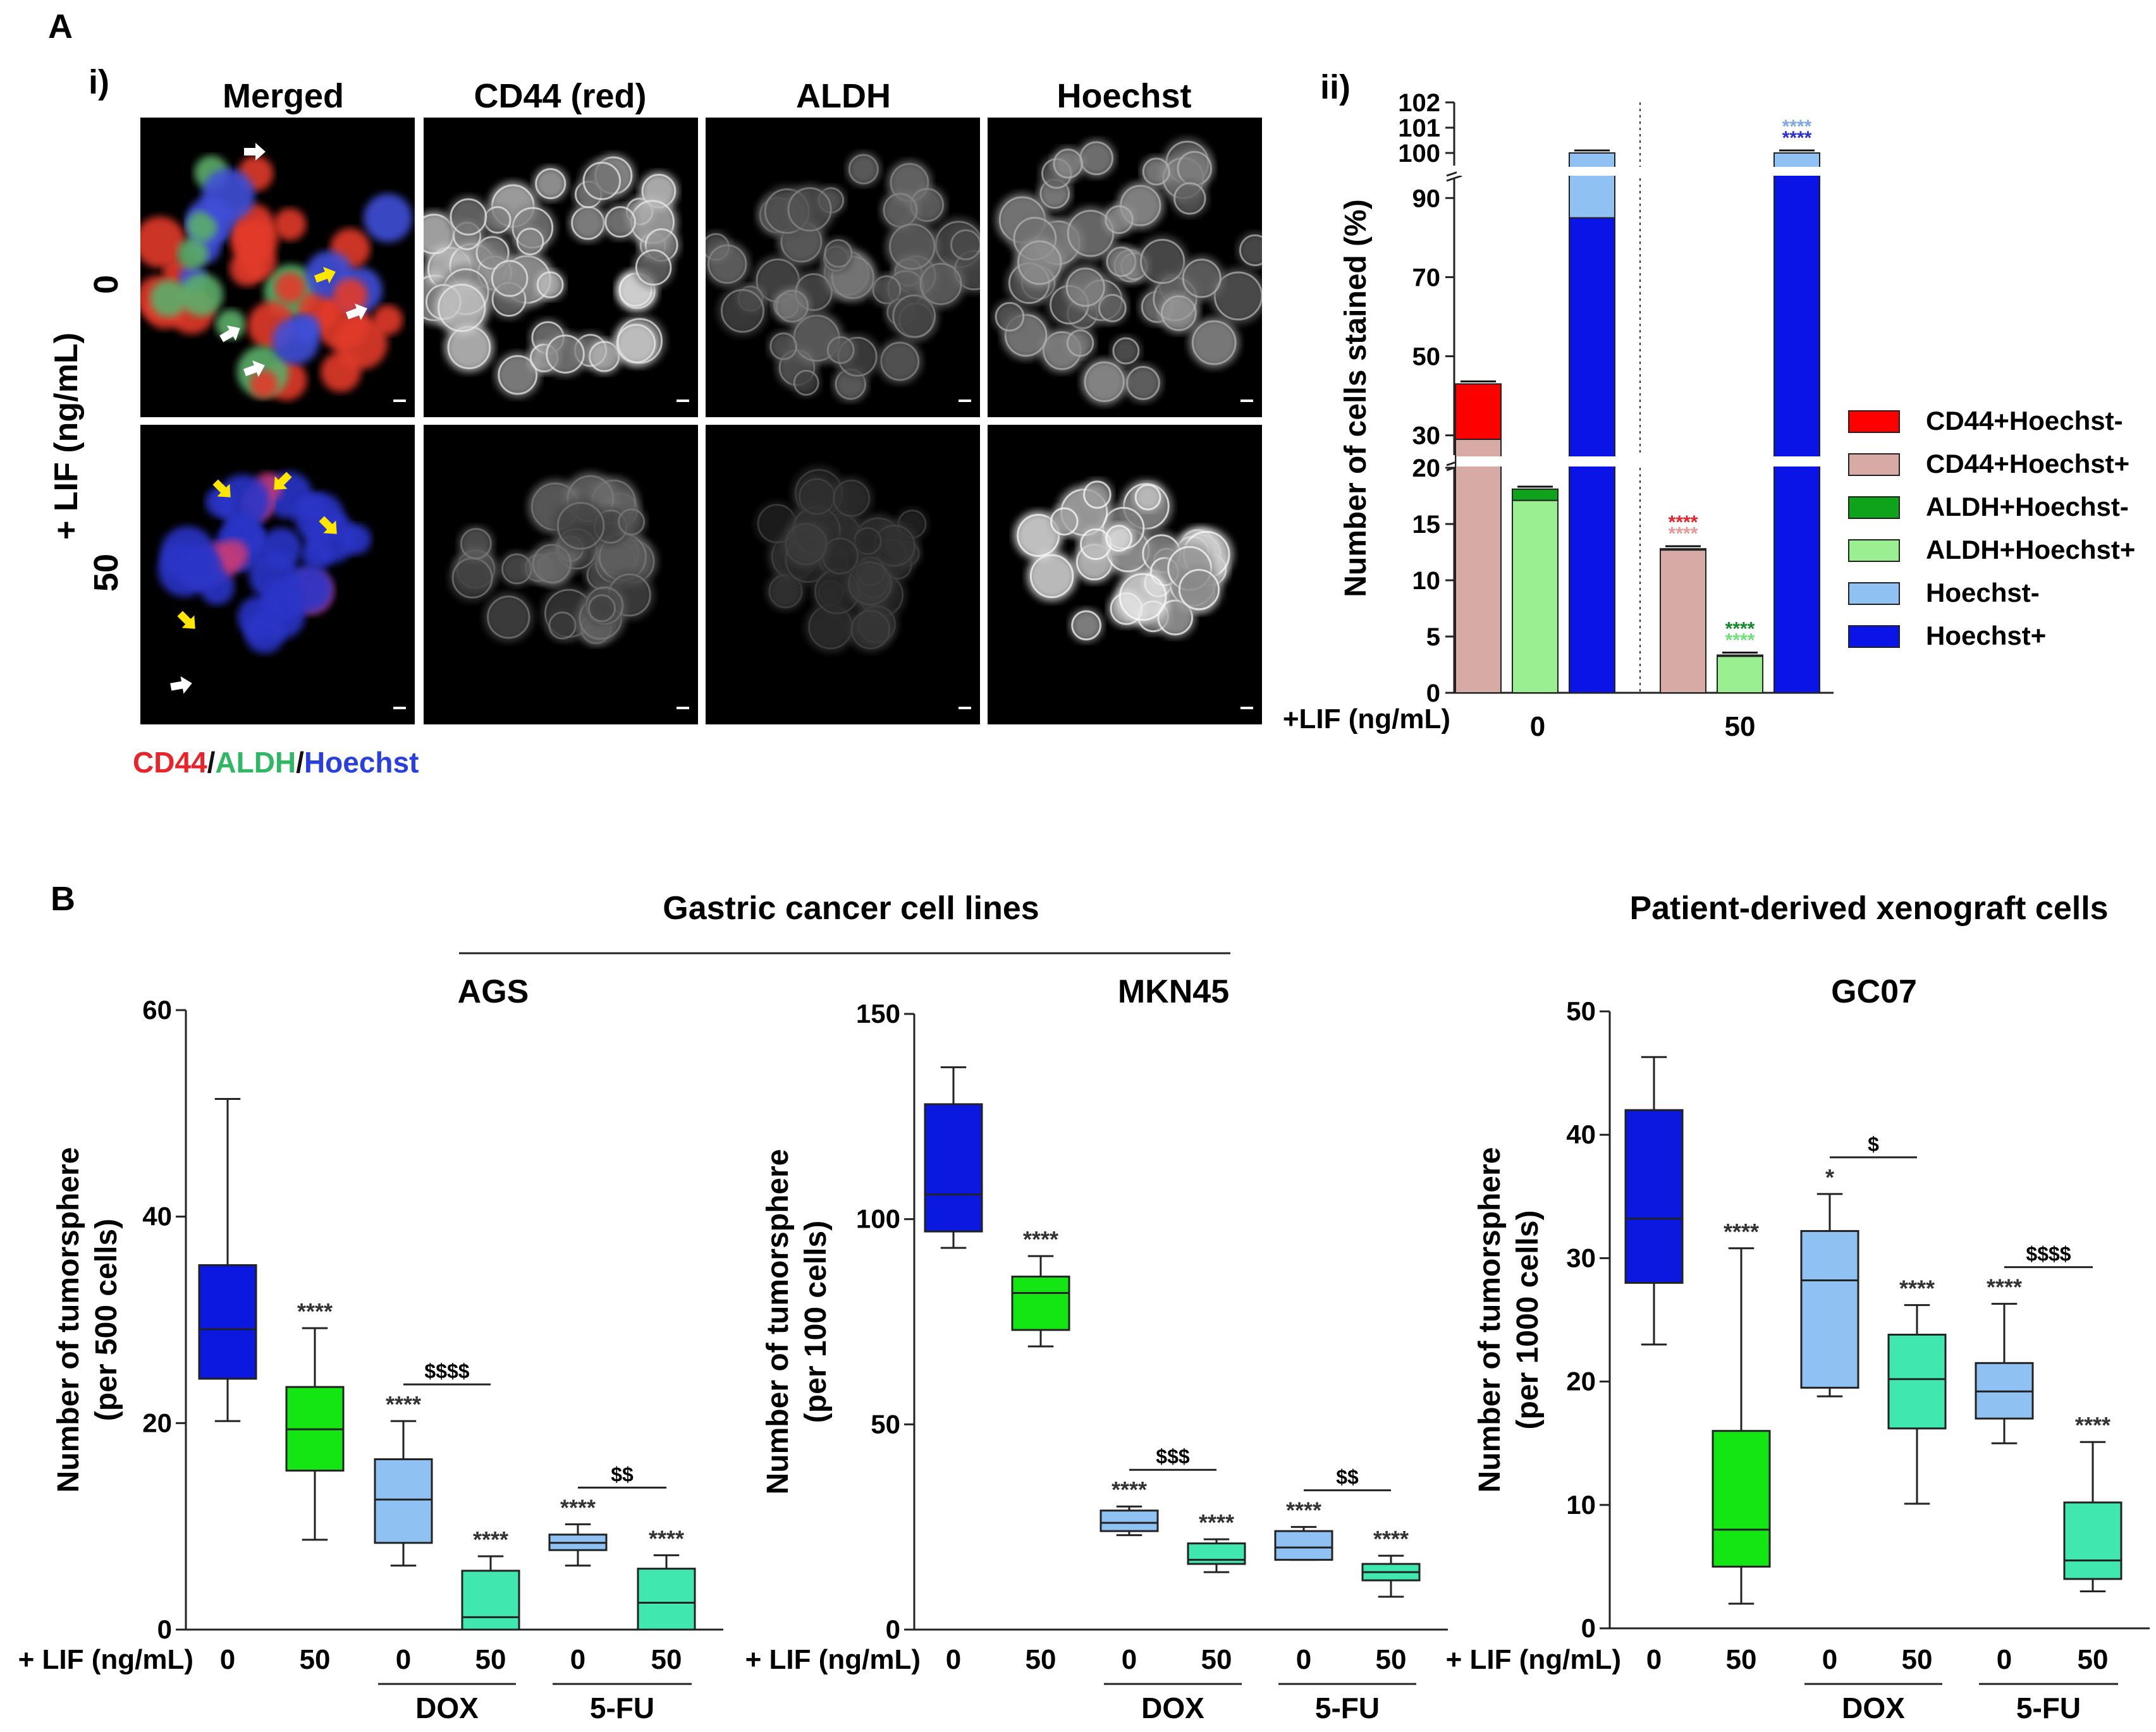 This screenshot has width=2156, height=1732. What do you see at coordinates (1874, 464) in the screenshot?
I see `legend-swatch` at bounding box center [1874, 464].